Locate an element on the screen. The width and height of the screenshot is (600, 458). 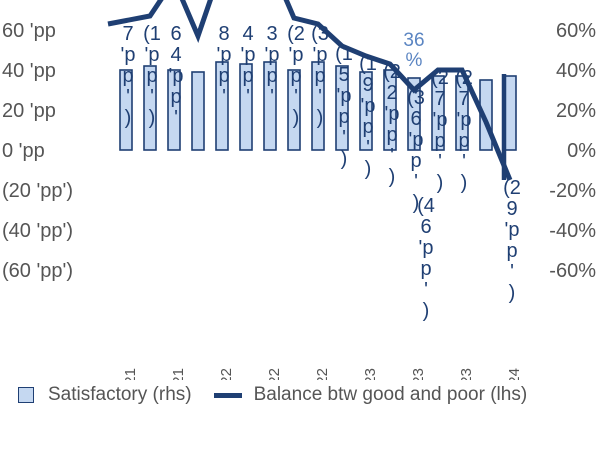
data-label-Jul-23: (2 7'p p ') is located at coordinates (440, 130).